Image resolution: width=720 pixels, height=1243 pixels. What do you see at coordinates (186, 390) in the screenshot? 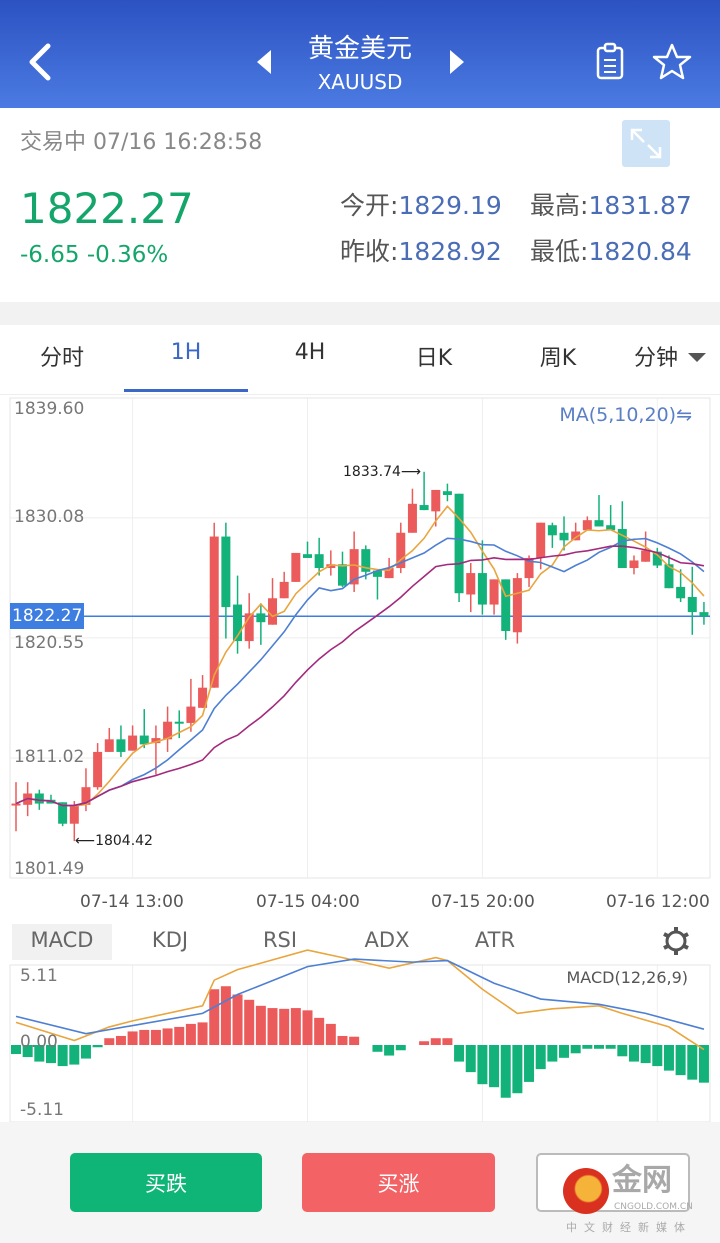
I see `active-tab-indicator` at bounding box center [186, 390].